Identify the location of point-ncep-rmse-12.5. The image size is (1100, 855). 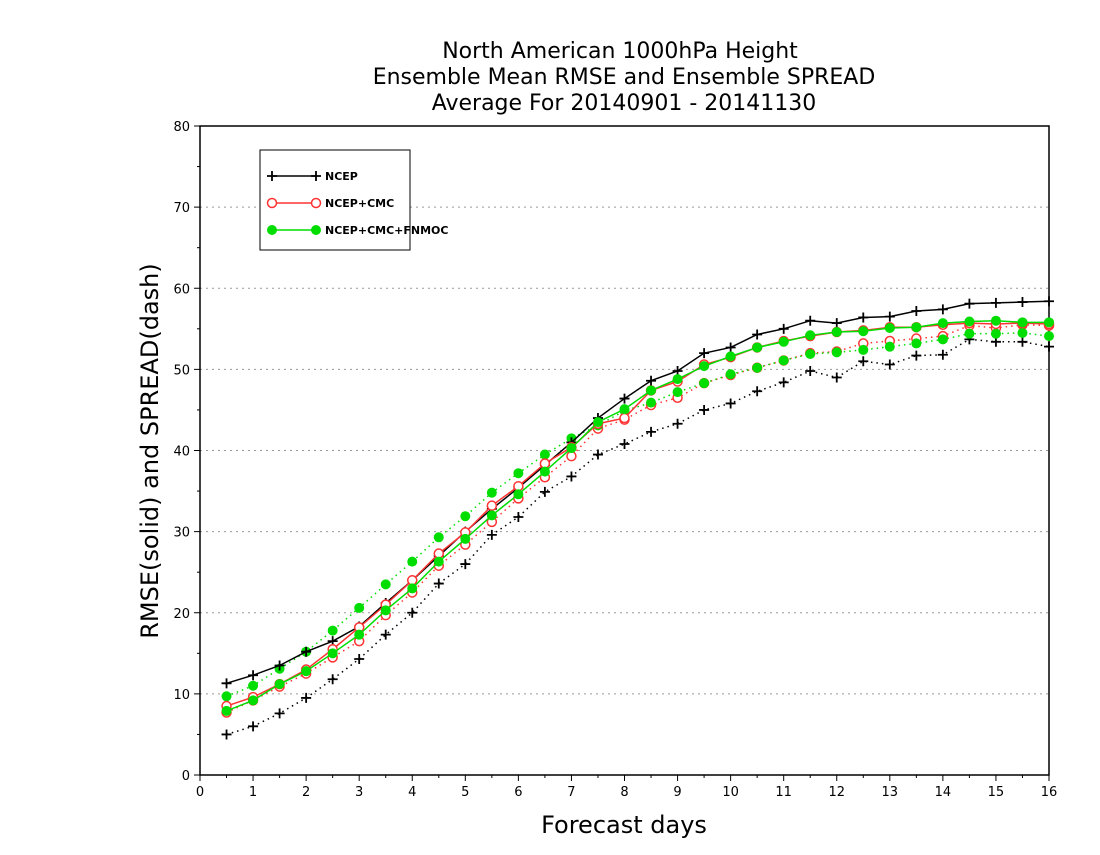
(863, 317).